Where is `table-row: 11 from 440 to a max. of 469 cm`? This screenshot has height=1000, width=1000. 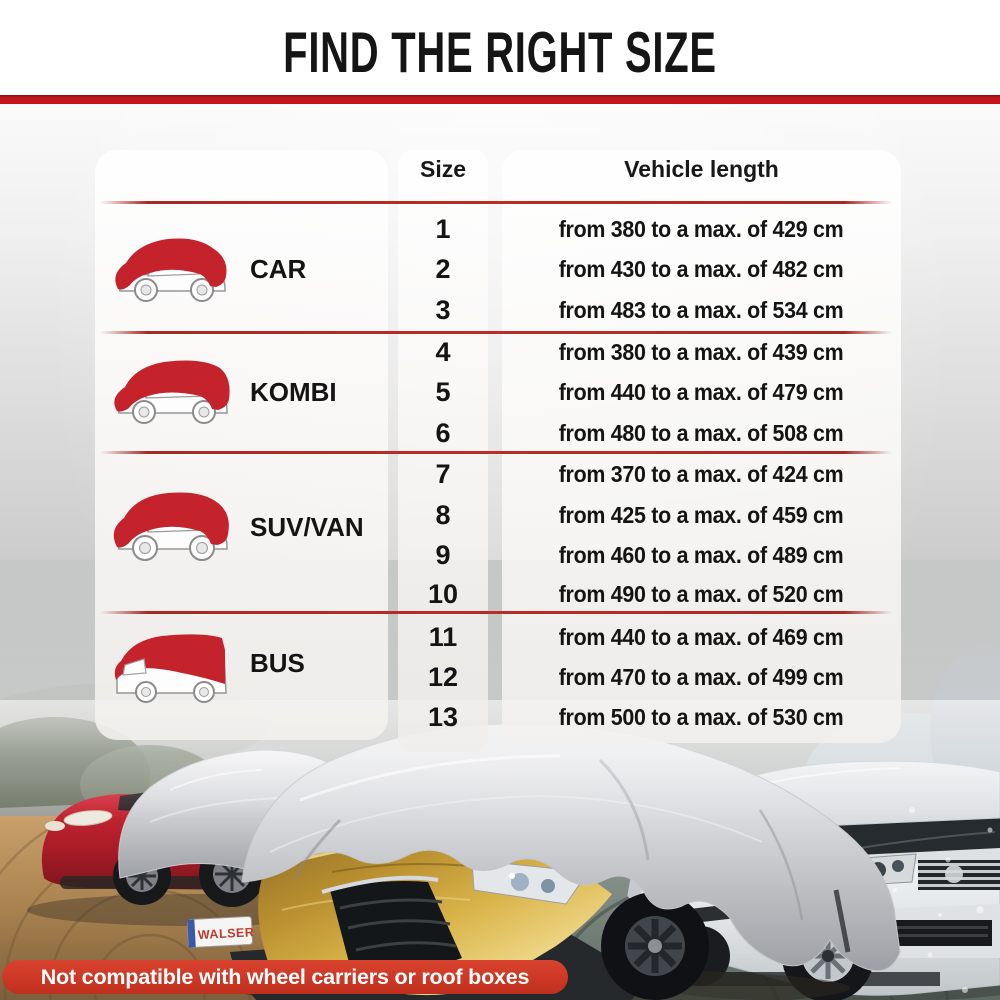
table-row: 11 from 440 to a max. of 469 cm is located at coordinates (649, 637).